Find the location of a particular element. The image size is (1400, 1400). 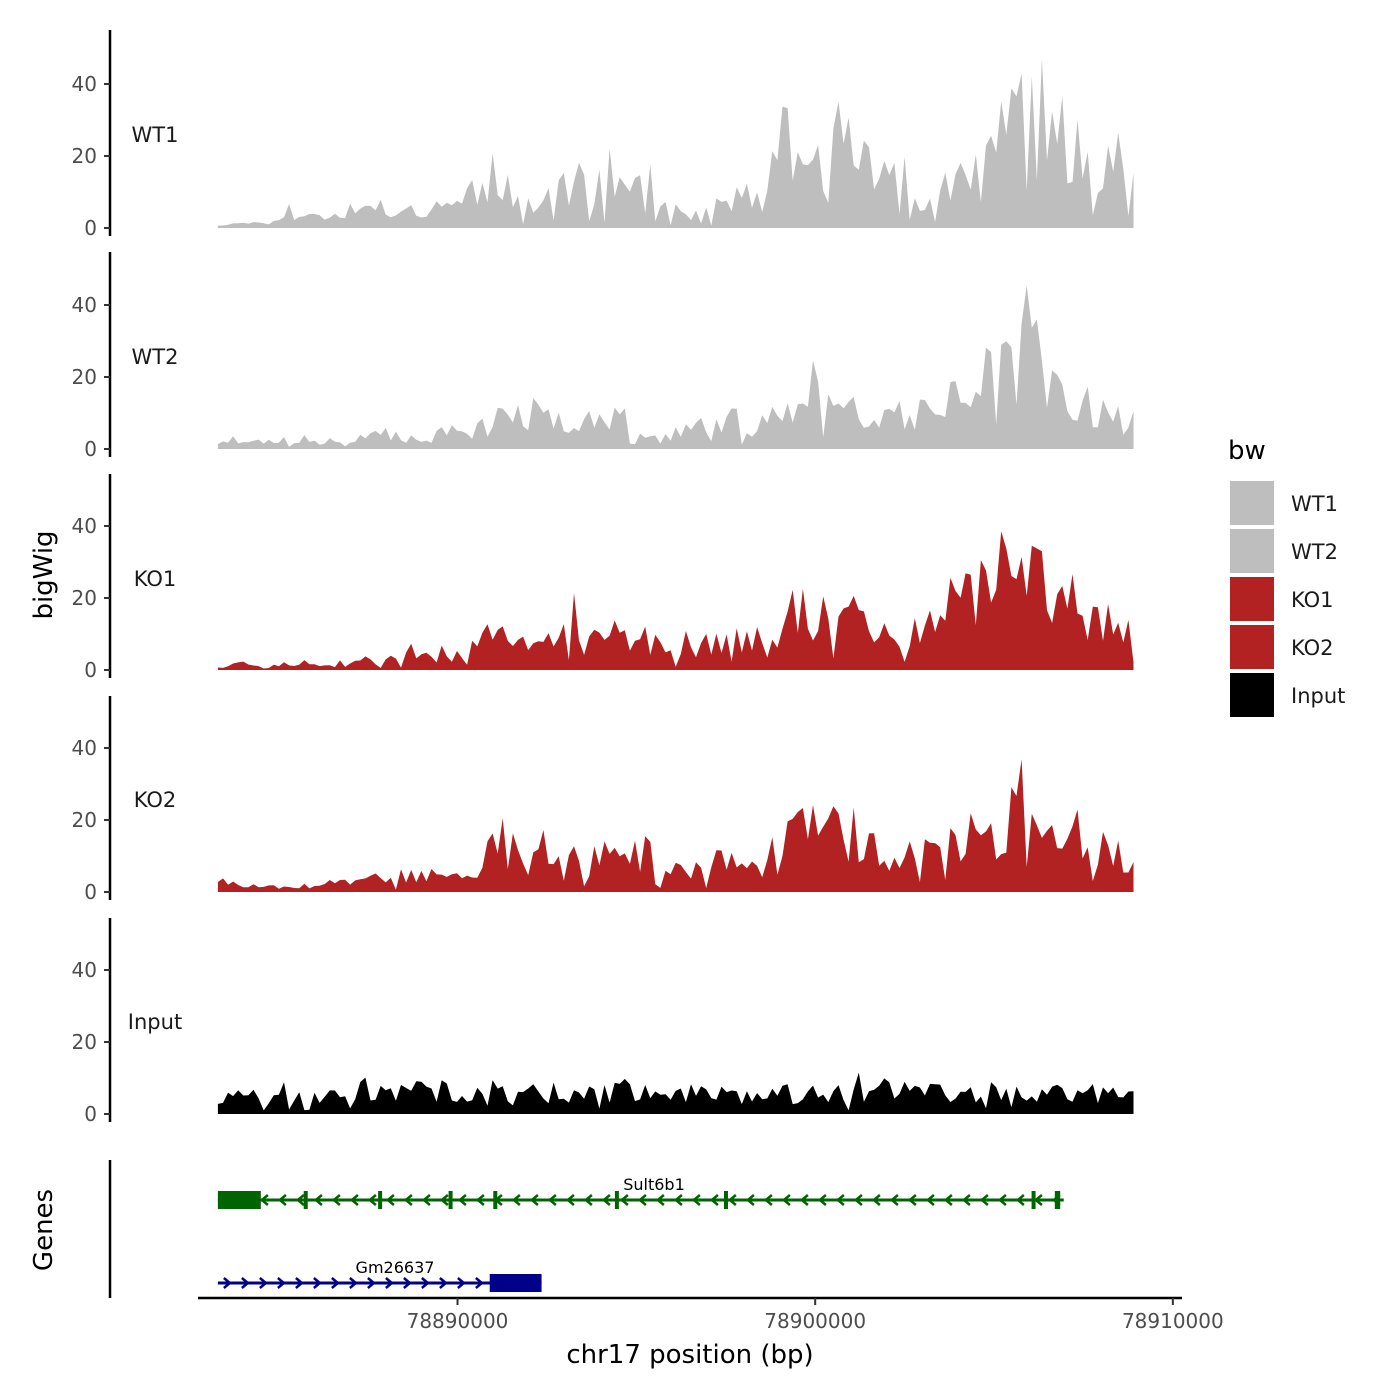

legend: bw WT1 WT2 KO1 KO2 Input is located at coordinates (1286, 577).